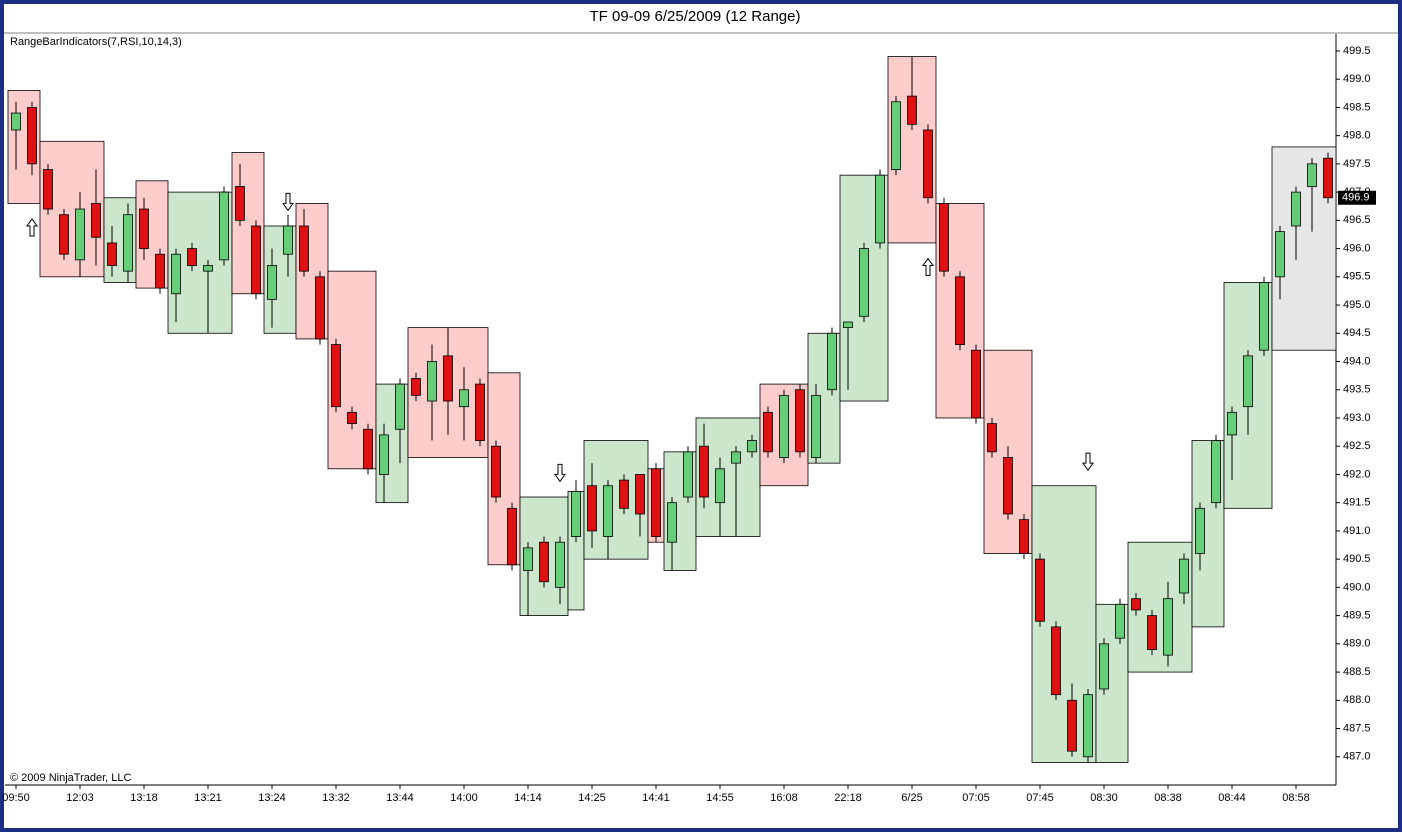  Describe the element at coordinates (1357, 446) in the screenshot. I see `y-tick-label: 492.5` at that location.